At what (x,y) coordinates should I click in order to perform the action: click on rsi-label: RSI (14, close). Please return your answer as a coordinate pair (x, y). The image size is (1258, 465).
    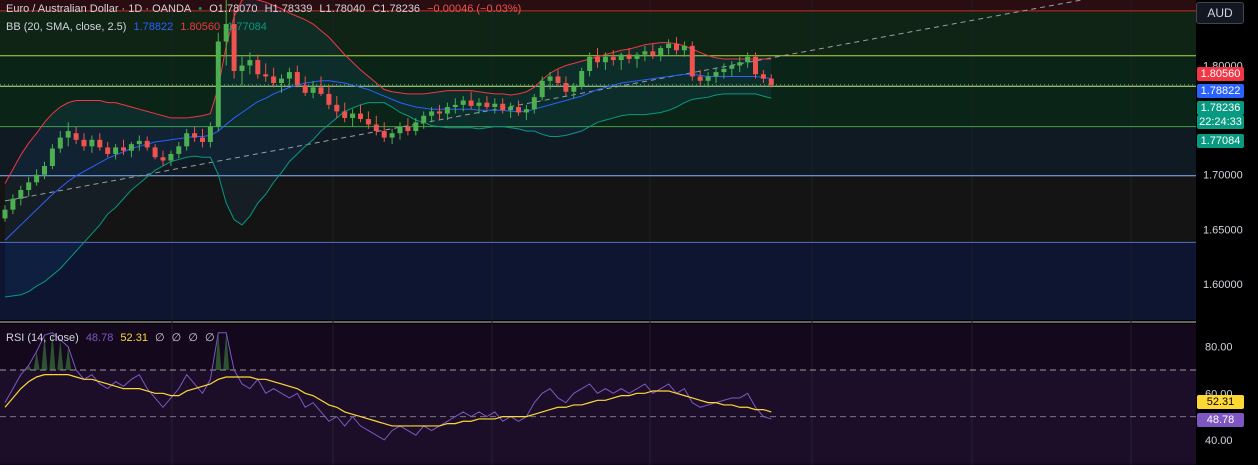
    Looking at the image, I should click on (42, 338).